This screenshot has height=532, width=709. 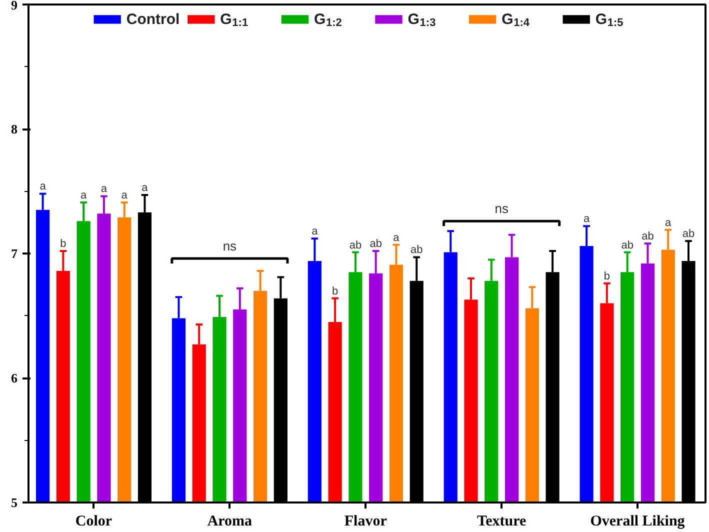 What do you see at coordinates (14, 378) in the screenshot?
I see `y-tick-label: 6` at bounding box center [14, 378].